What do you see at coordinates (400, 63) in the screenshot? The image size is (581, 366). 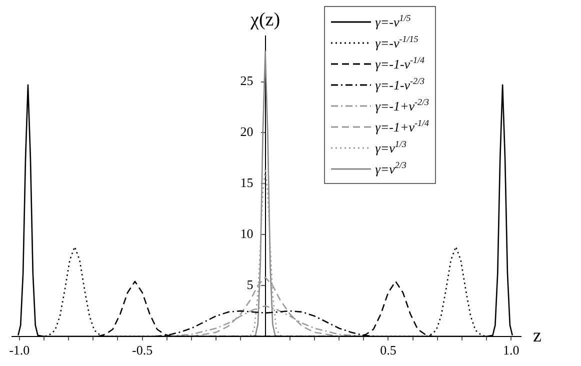 I see `legend-label: γ=-1-ν$^{-1/4}$` at bounding box center [400, 63].